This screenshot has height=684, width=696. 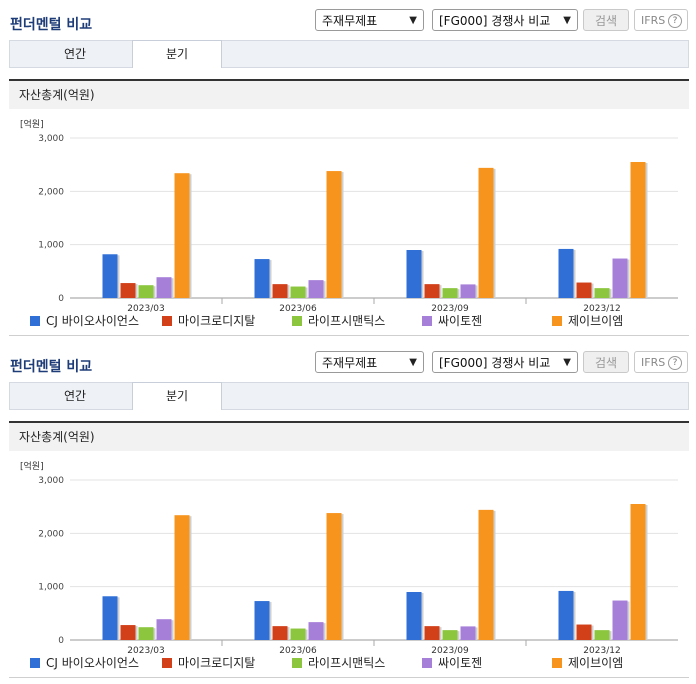 What do you see at coordinates (653, 362) in the screenshot?
I see `ifrs-label: IFRS` at bounding box center [653, 362].